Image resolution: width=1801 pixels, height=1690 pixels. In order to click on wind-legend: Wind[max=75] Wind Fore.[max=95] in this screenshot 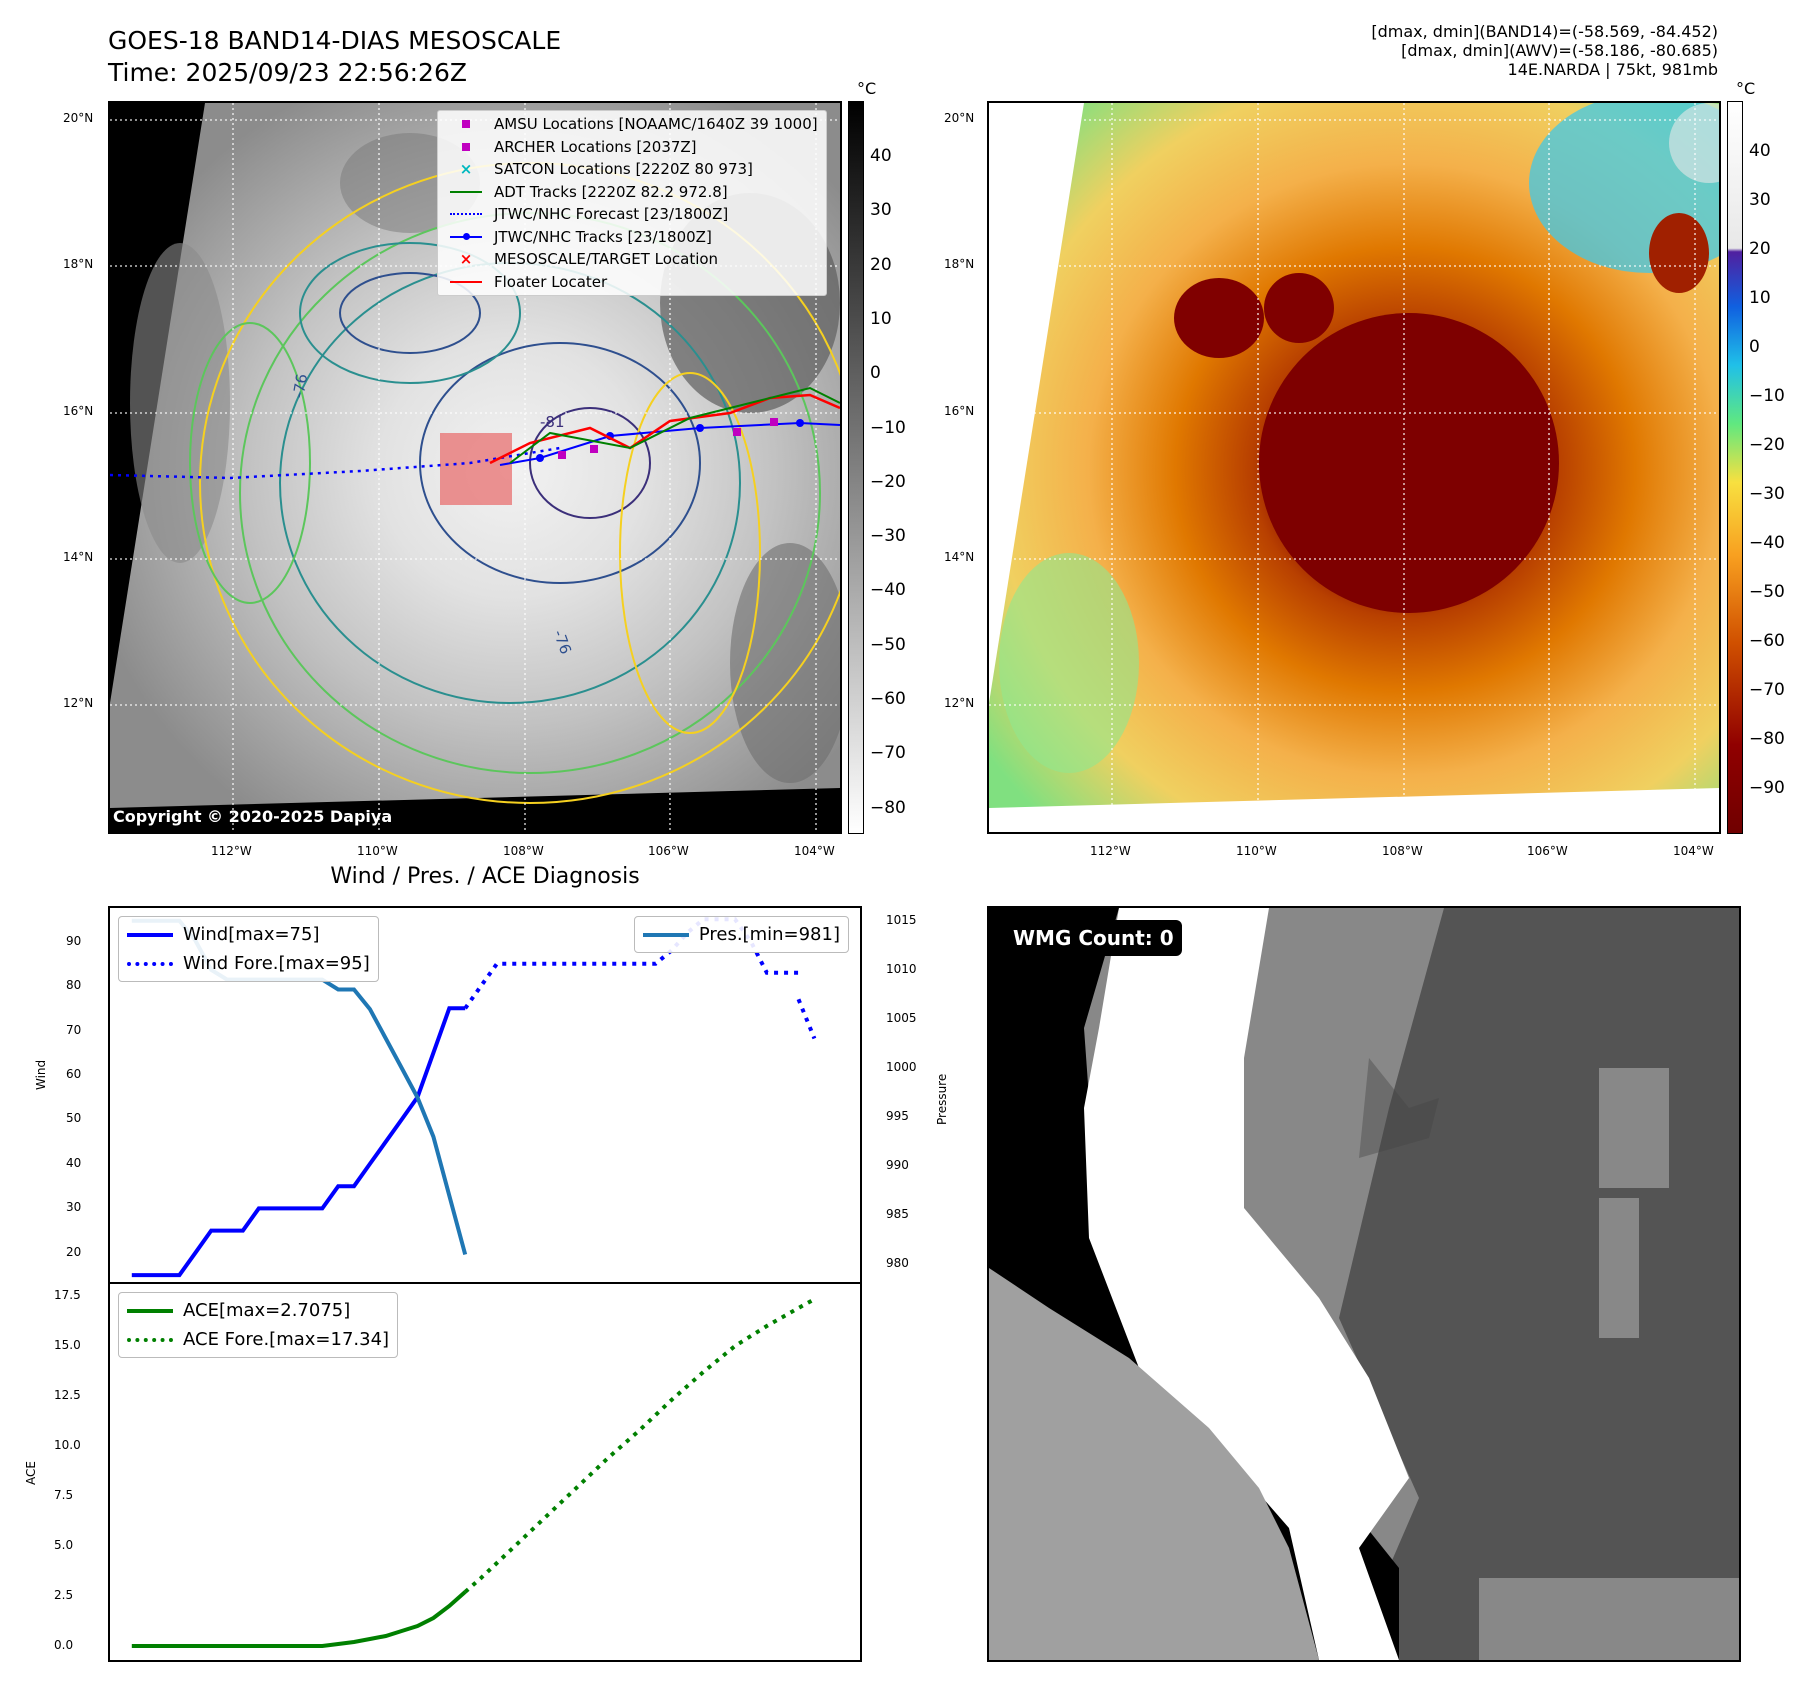, I will do `click(248, 949)`.